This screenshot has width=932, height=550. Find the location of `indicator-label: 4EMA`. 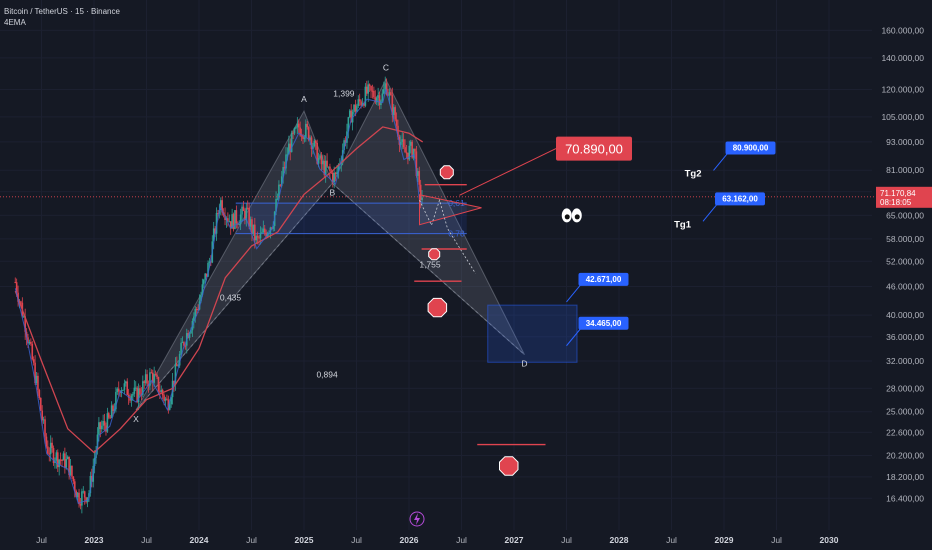

indicator-label: 4EMA is located at coordinates (15, 22).